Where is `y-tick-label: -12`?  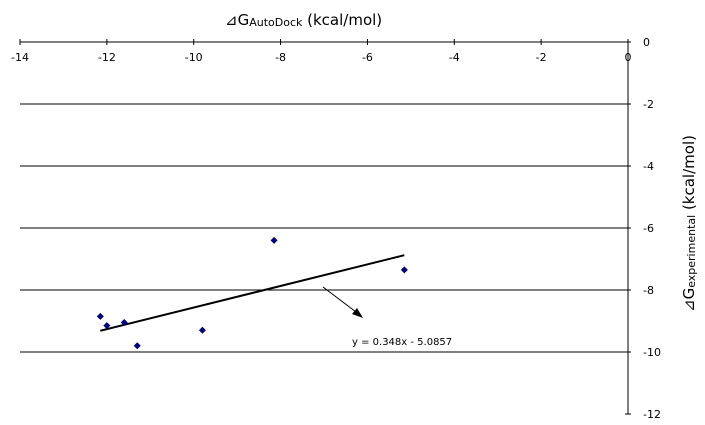 y-tick-label: -12 is located at coordinates (652, 414).